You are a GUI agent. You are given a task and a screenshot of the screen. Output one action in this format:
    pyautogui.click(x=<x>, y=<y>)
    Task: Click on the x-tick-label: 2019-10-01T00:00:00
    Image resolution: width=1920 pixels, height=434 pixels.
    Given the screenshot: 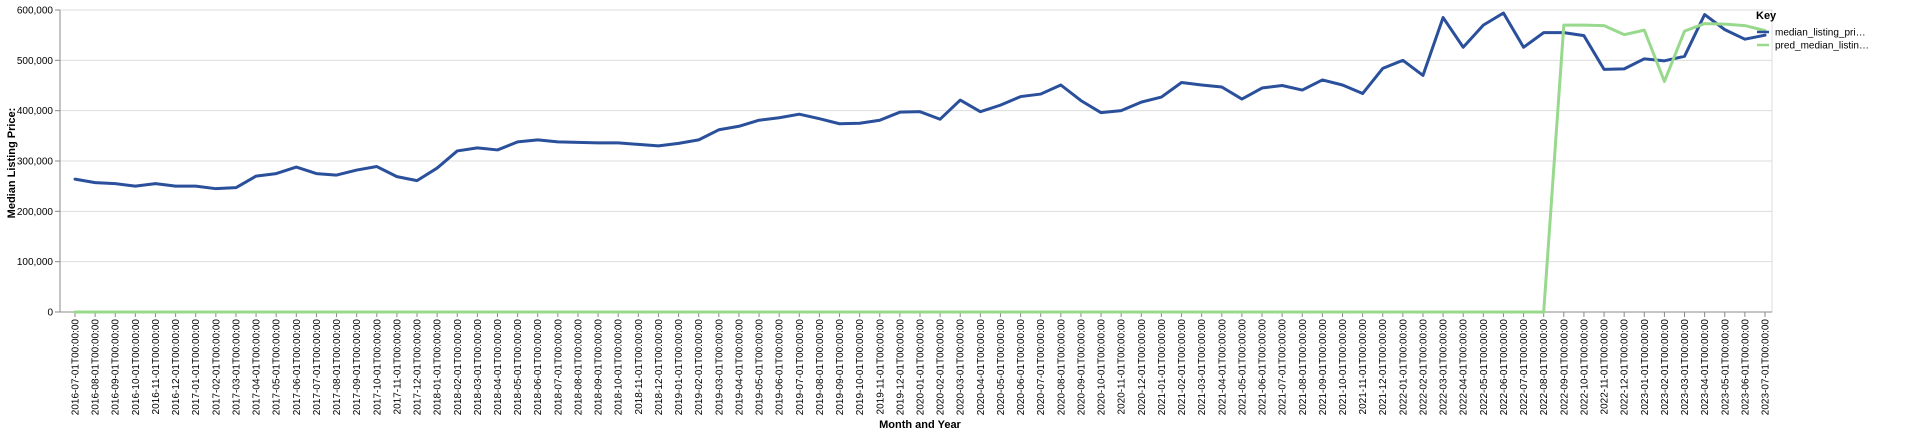 What is the action you would take?
    pyautogui.click(x=860, y=367)
    